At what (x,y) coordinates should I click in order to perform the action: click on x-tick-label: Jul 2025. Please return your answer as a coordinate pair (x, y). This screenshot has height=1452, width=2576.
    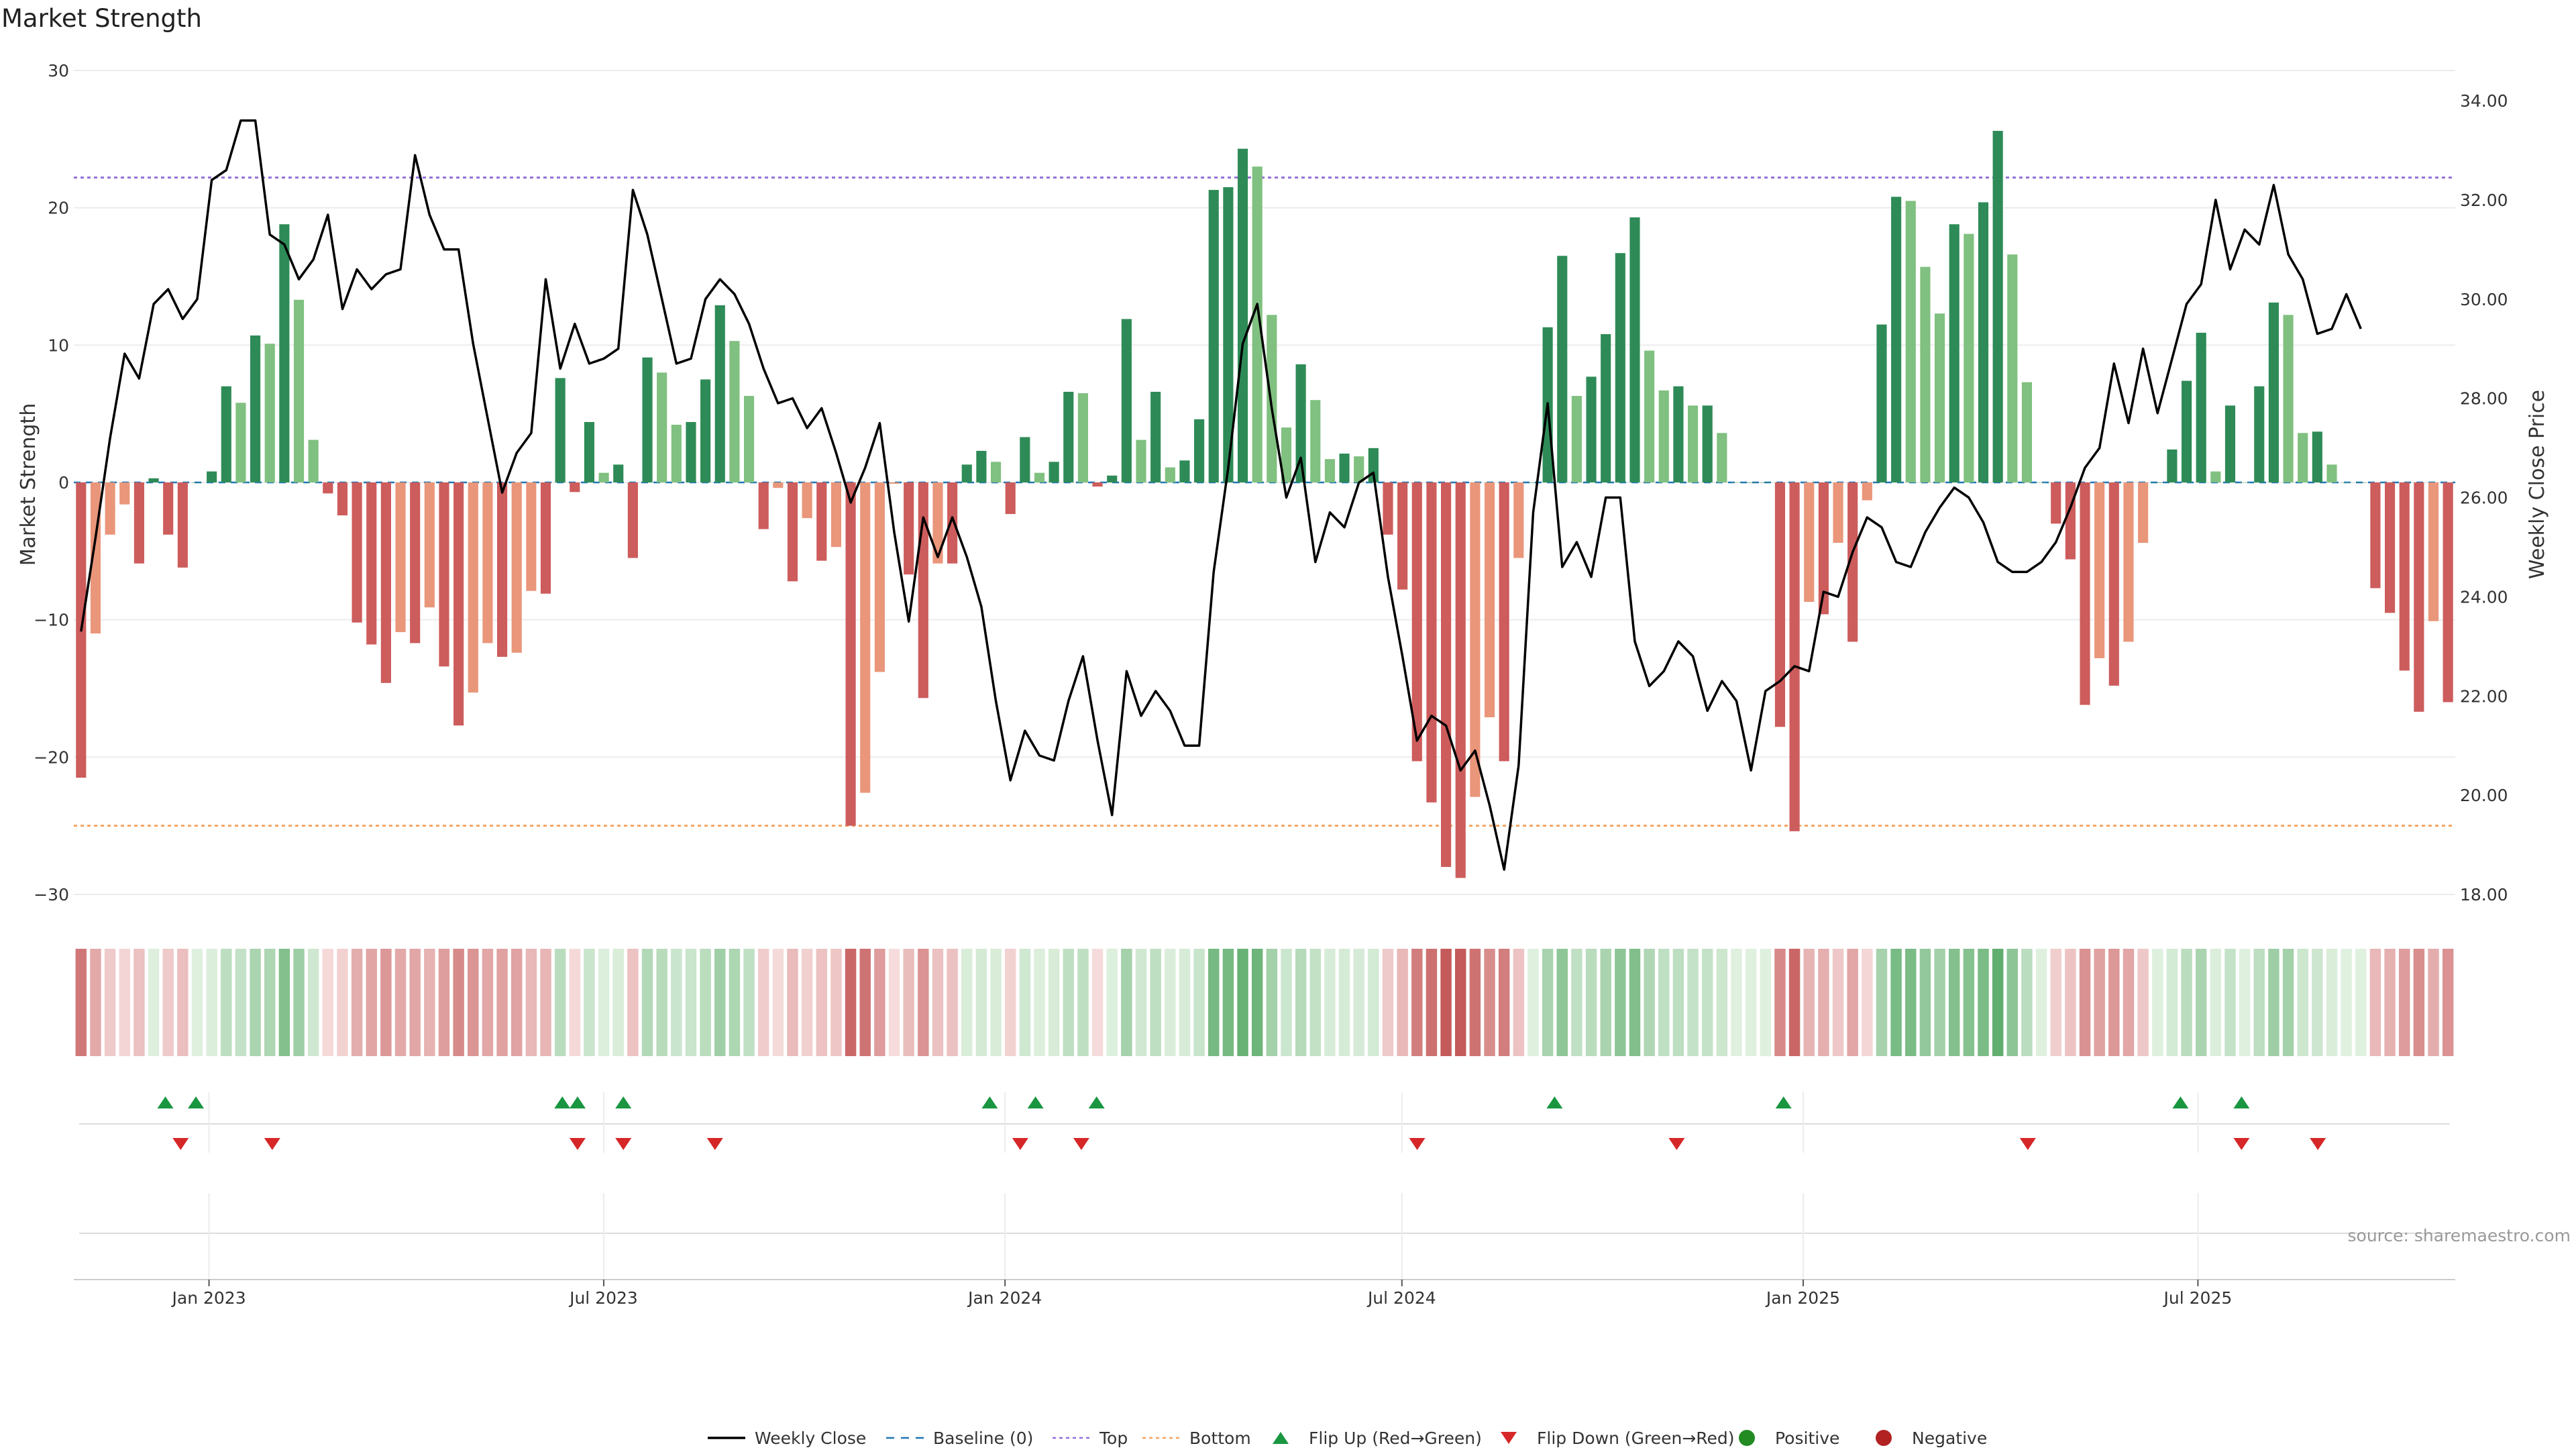
    Looking at the image, I should click on (2198, 1298).